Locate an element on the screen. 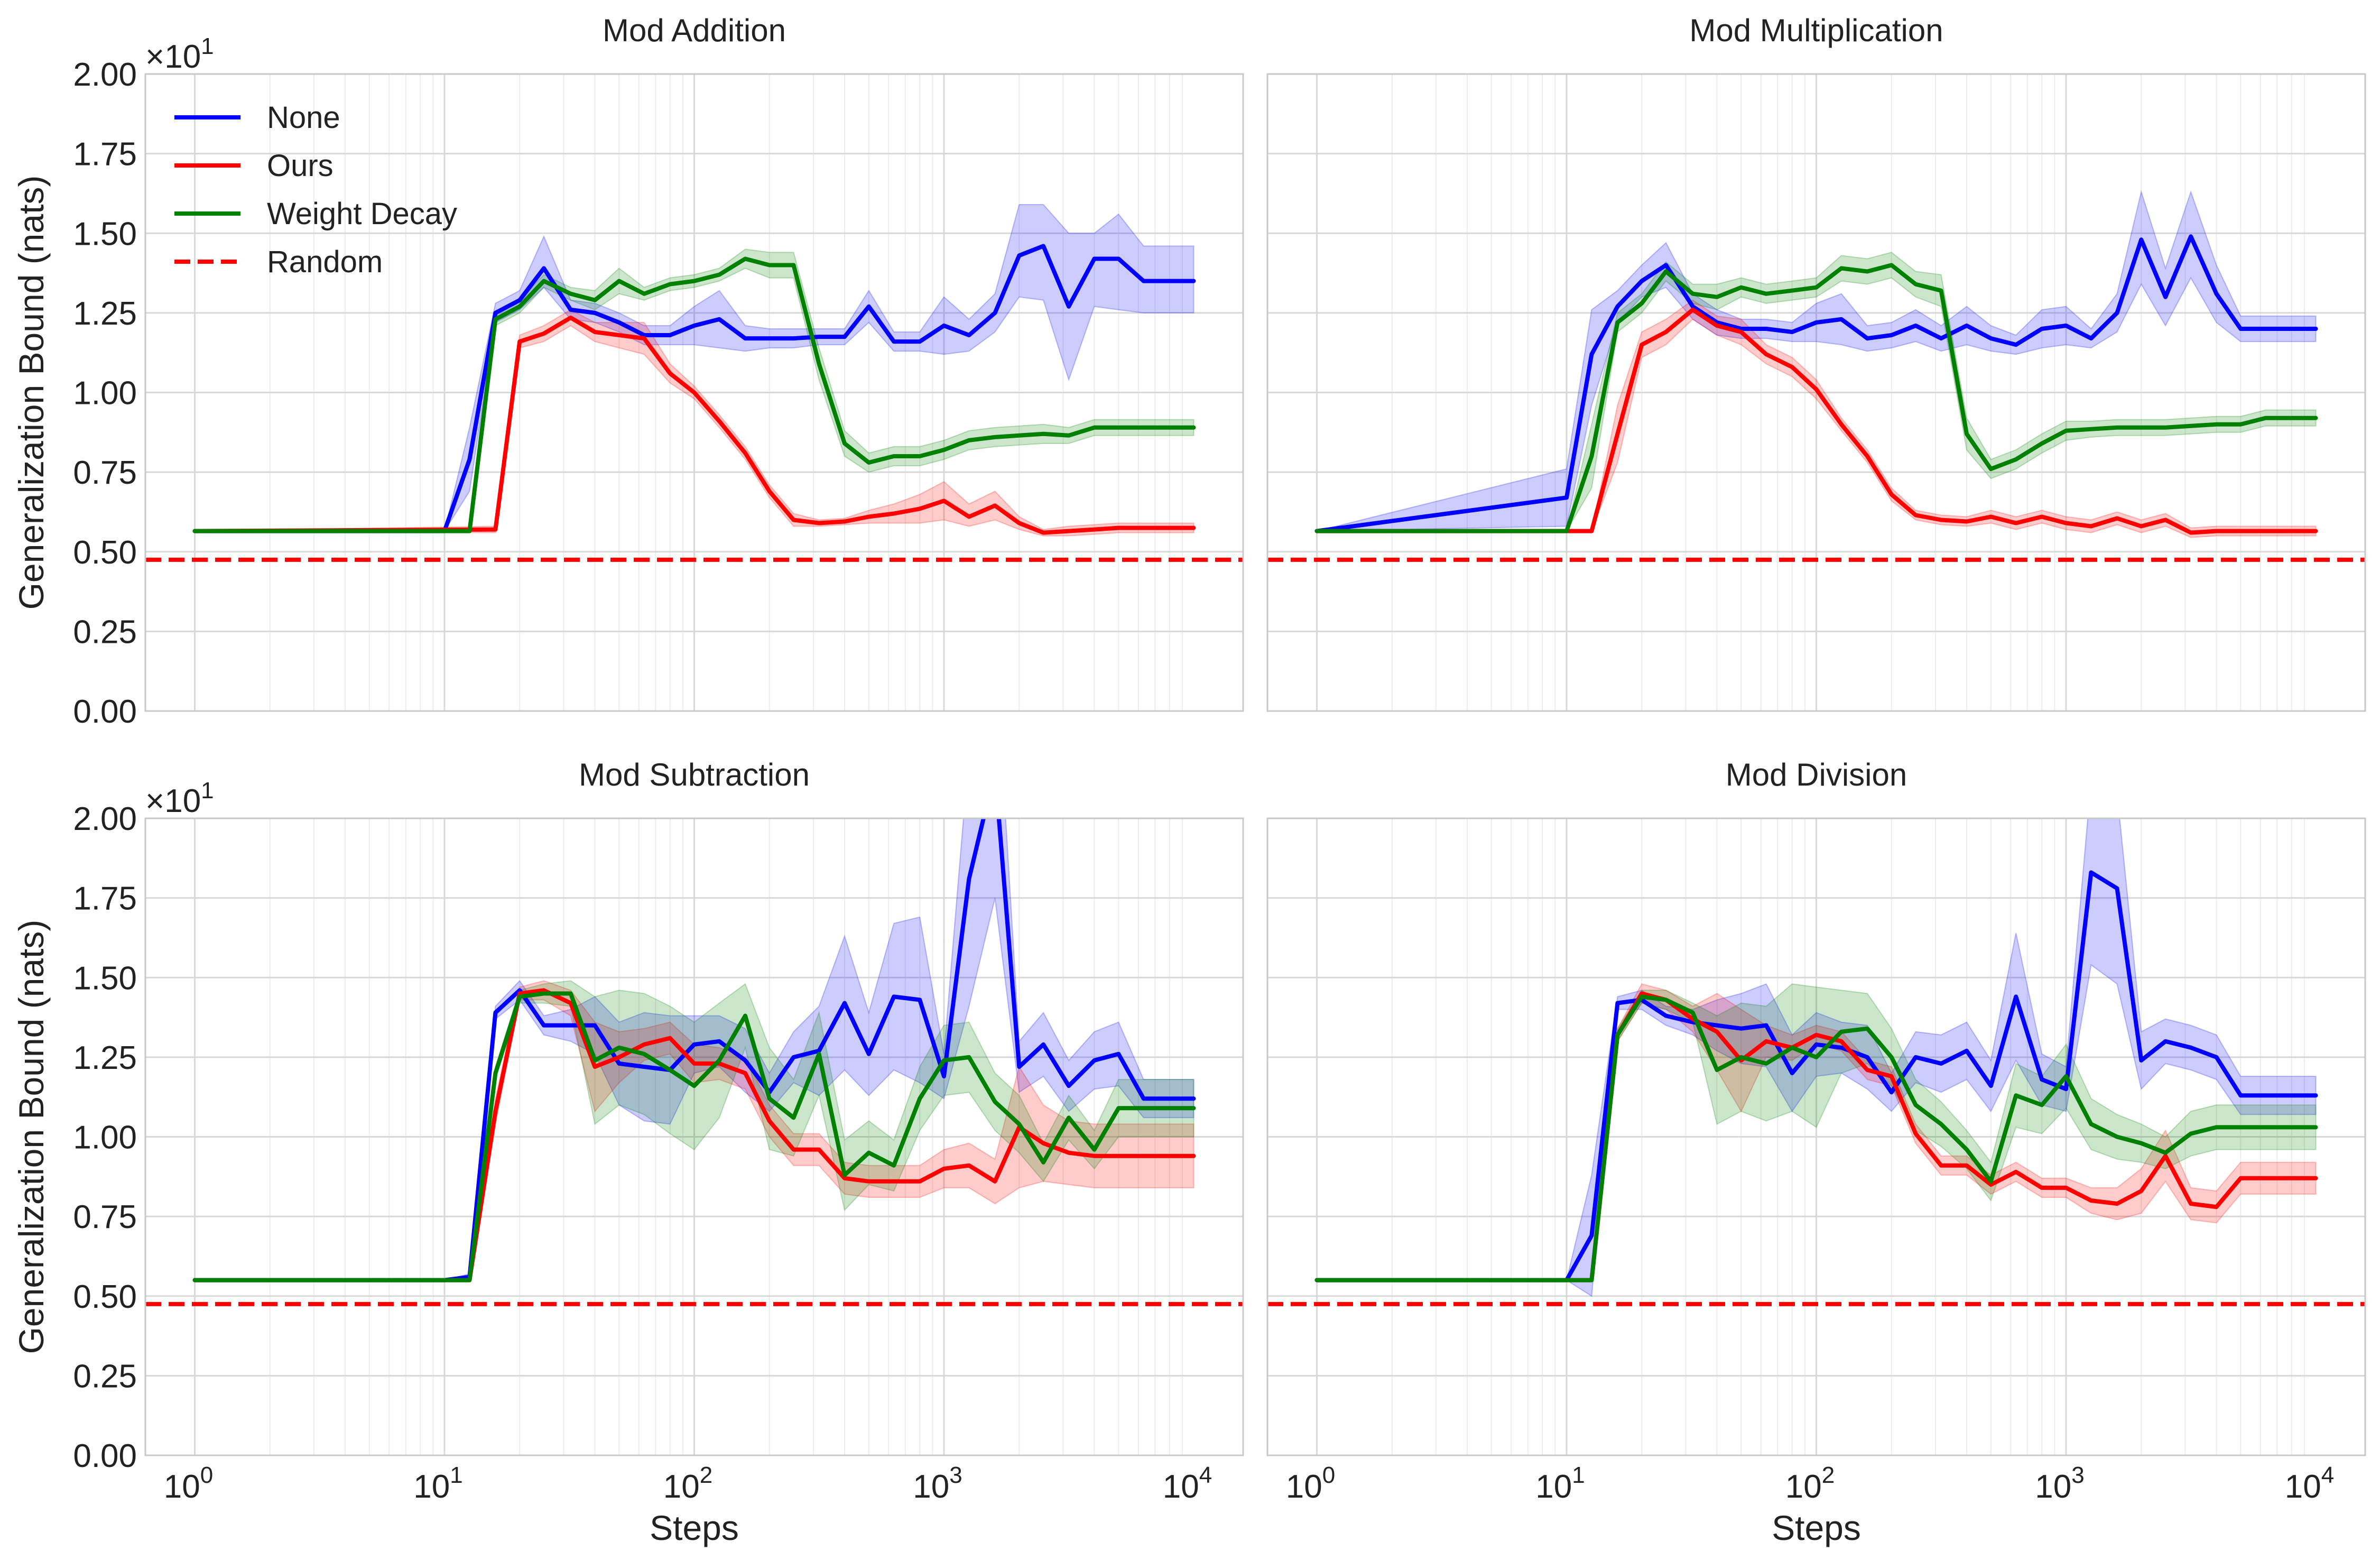 The image size is (2380, 1560). legend-label: Weight Decay is located at coordinates (362, 214).